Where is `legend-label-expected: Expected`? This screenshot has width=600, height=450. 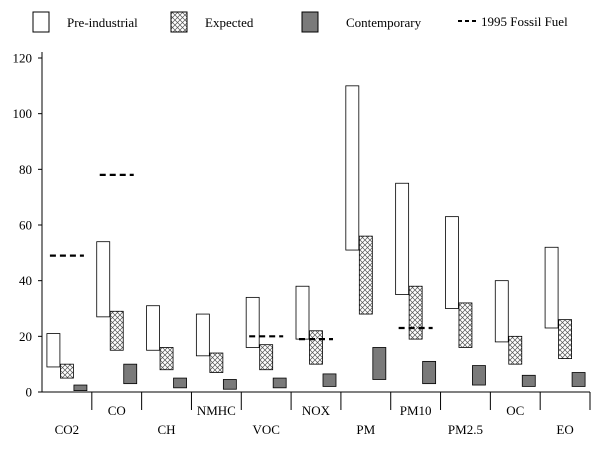
legend-label-expected: Expected is located at coordinates (229, 22).